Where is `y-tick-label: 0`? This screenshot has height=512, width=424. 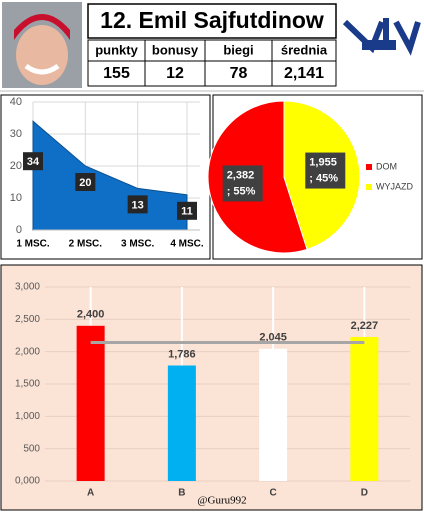 y-tick-label: 0 is located at coordinates (19, 230).